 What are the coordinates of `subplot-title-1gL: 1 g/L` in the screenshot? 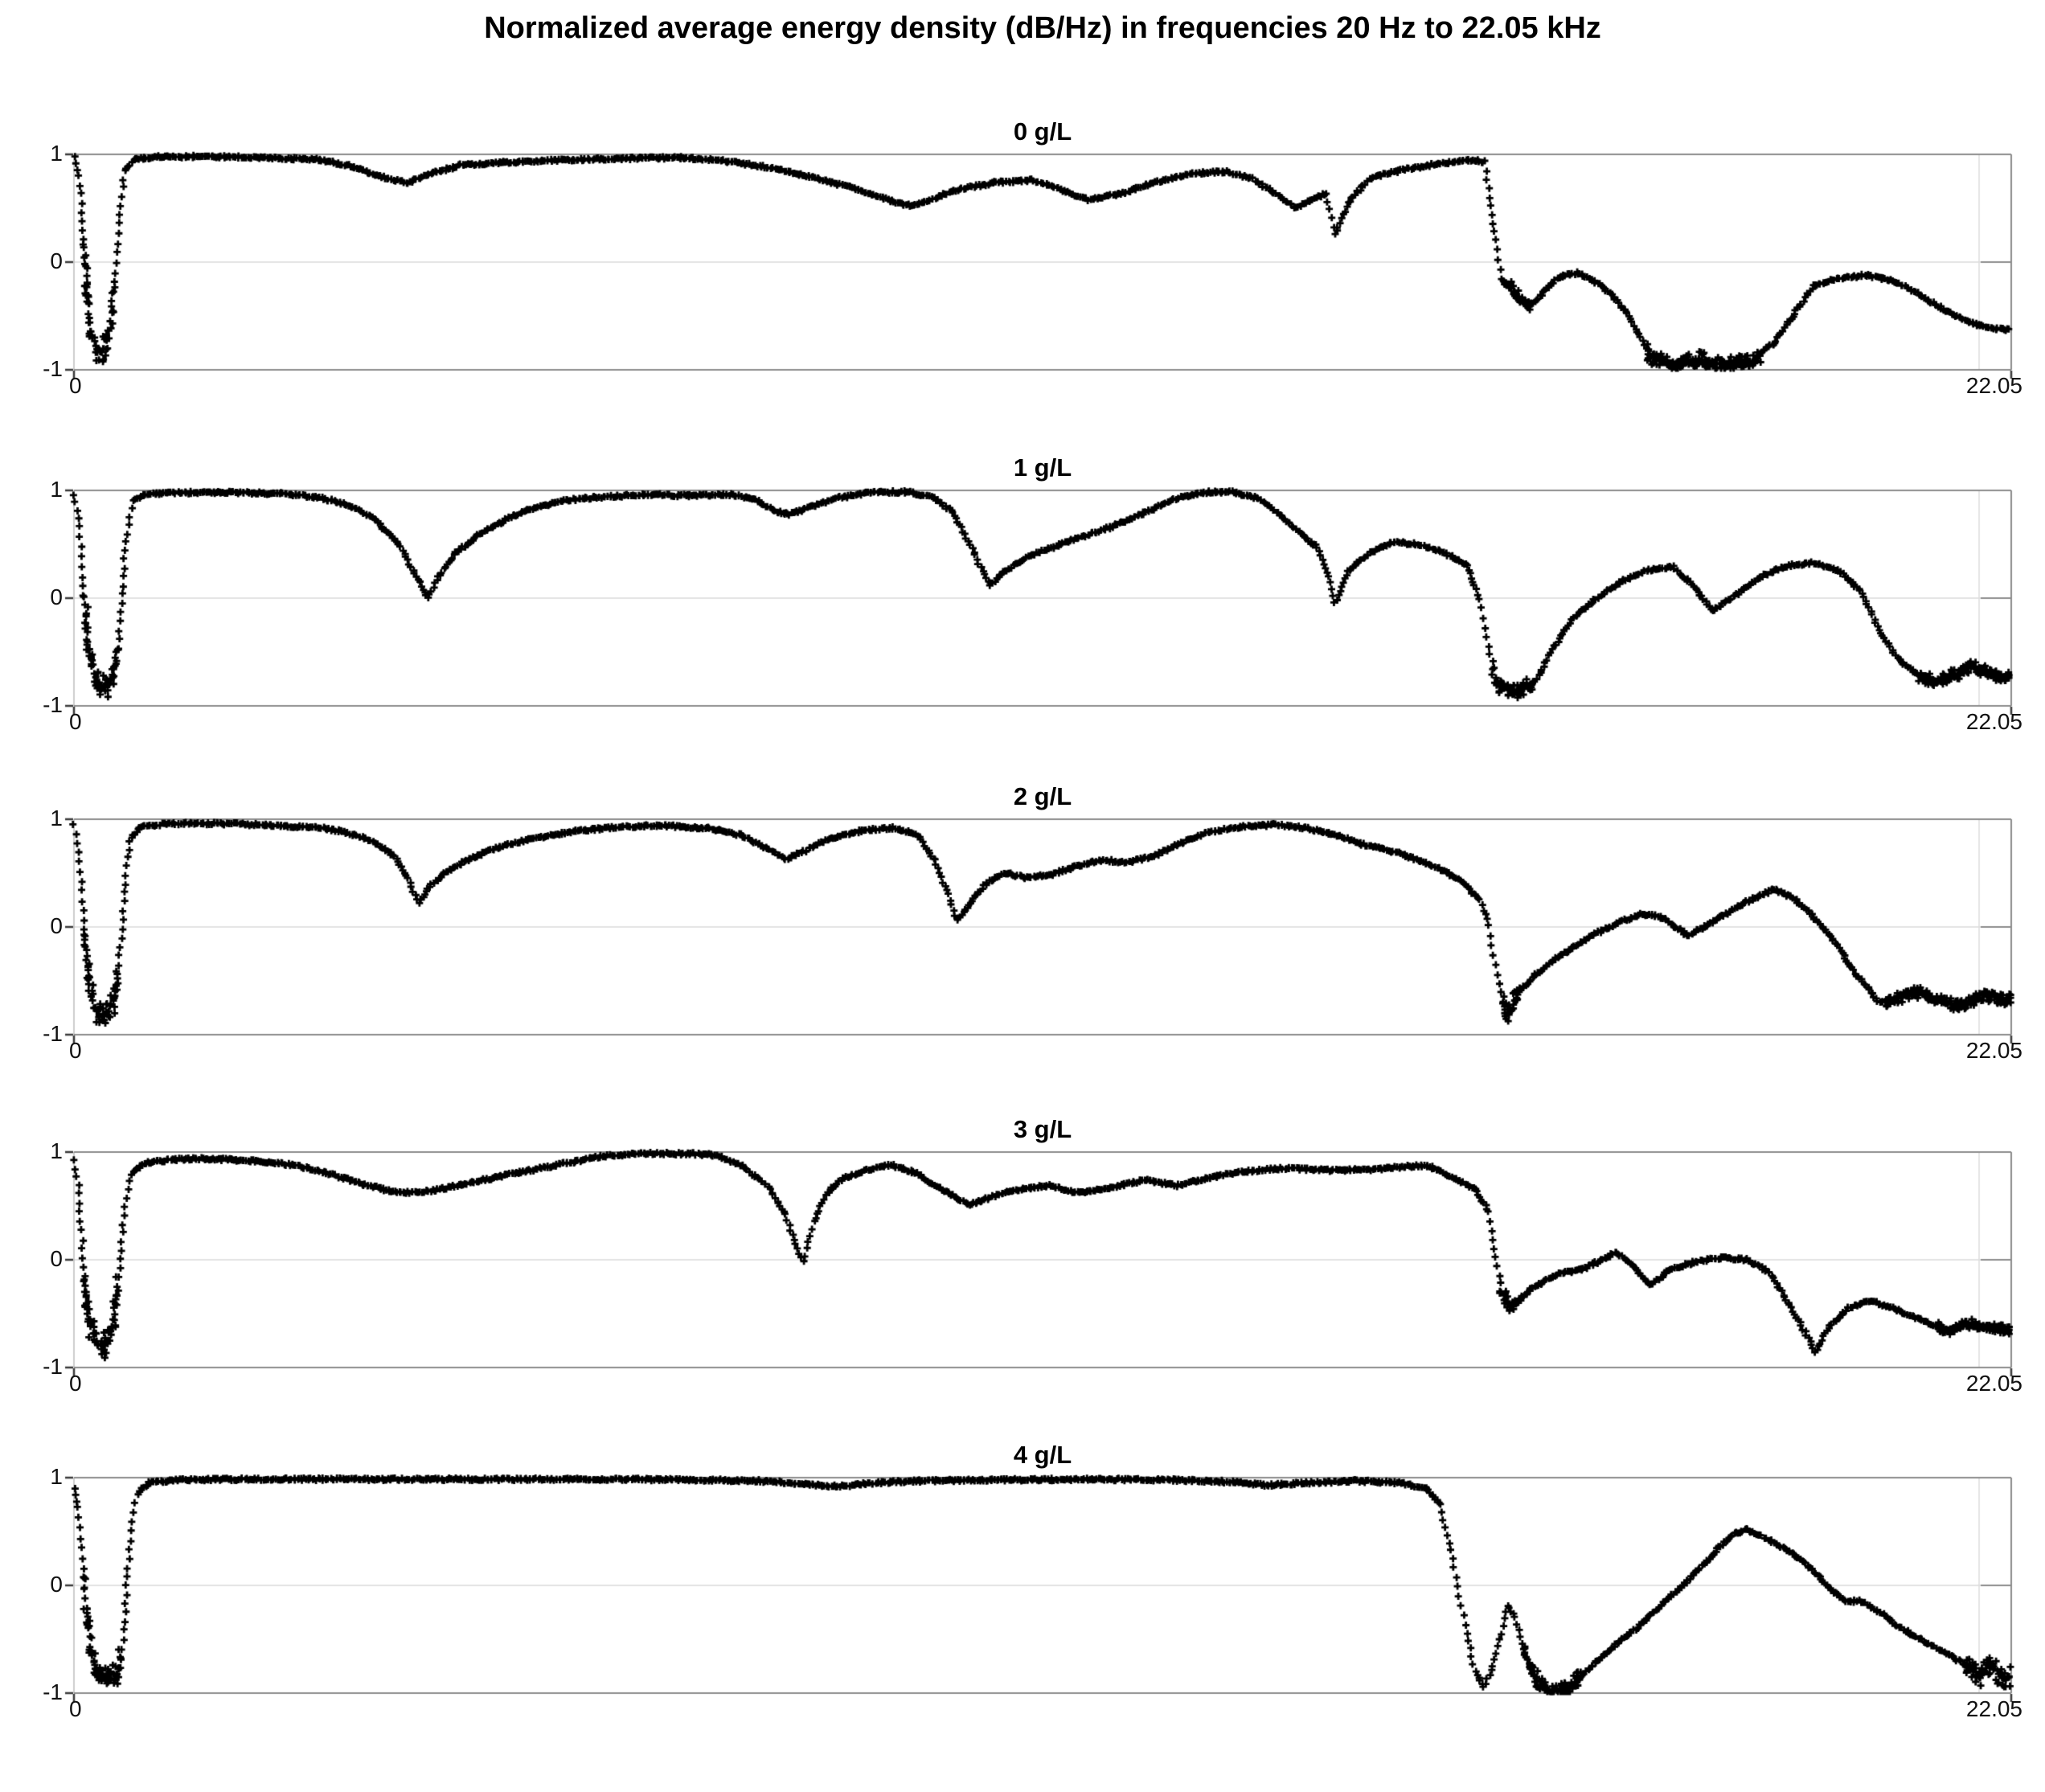 It's located at (1042, 468).